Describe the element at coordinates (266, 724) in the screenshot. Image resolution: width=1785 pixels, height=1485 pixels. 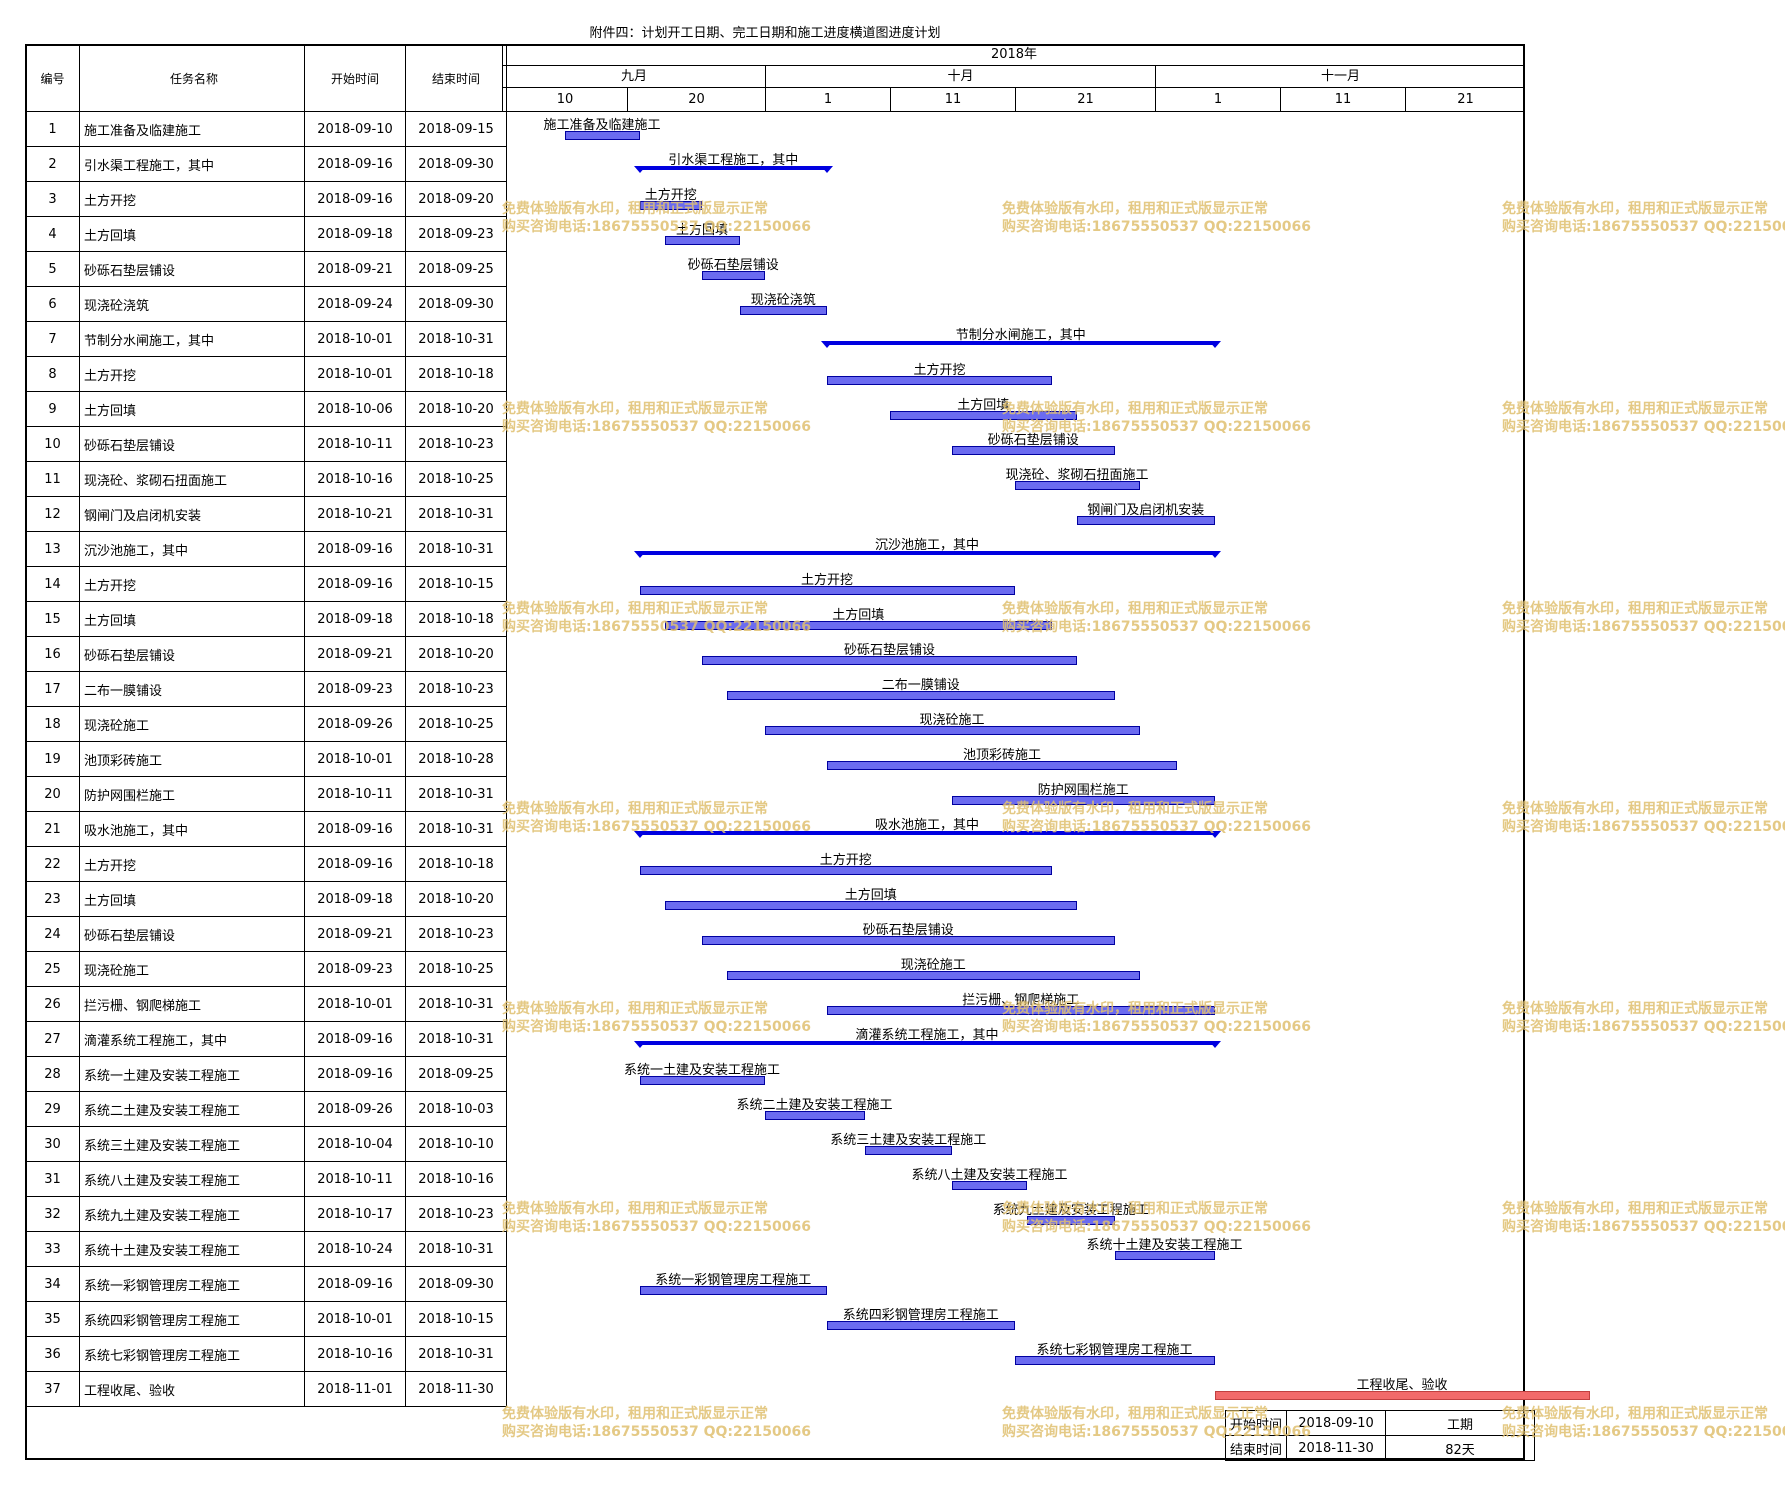
I see `table-row: 18 现浇砼施工 2018-09-26 2018-10-25` at that location.